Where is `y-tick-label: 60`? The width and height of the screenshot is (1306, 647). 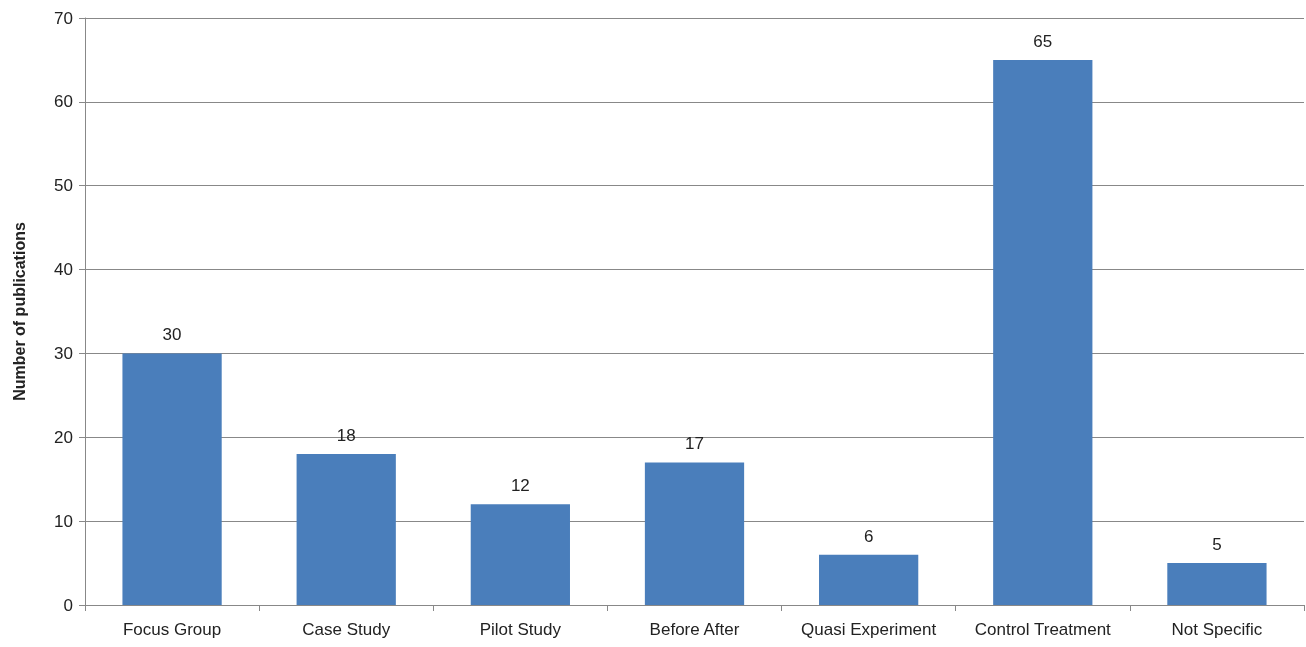
y-tick-label: 60 is located at coordinates (63, 102).